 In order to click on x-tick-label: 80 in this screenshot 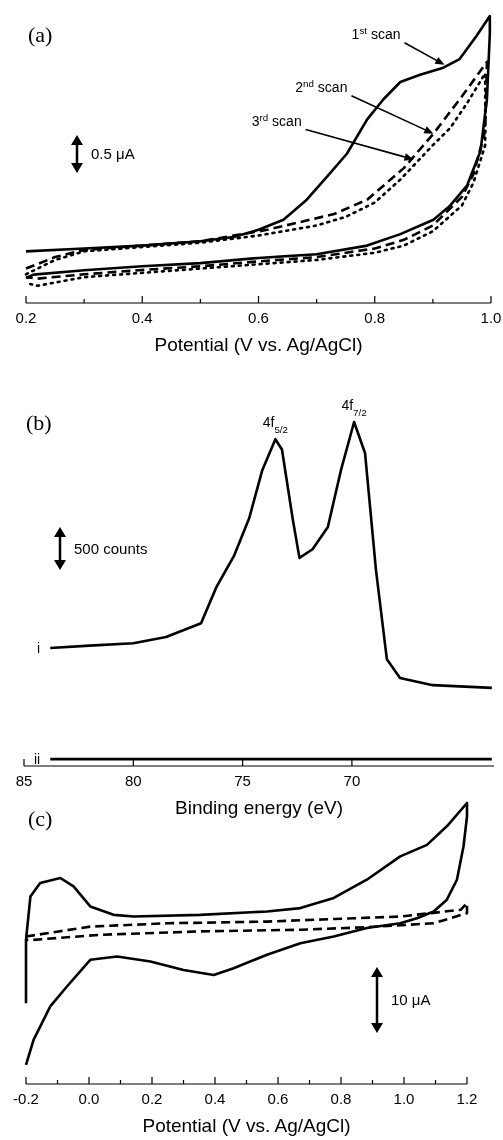, I will do `click(133, 780)`.